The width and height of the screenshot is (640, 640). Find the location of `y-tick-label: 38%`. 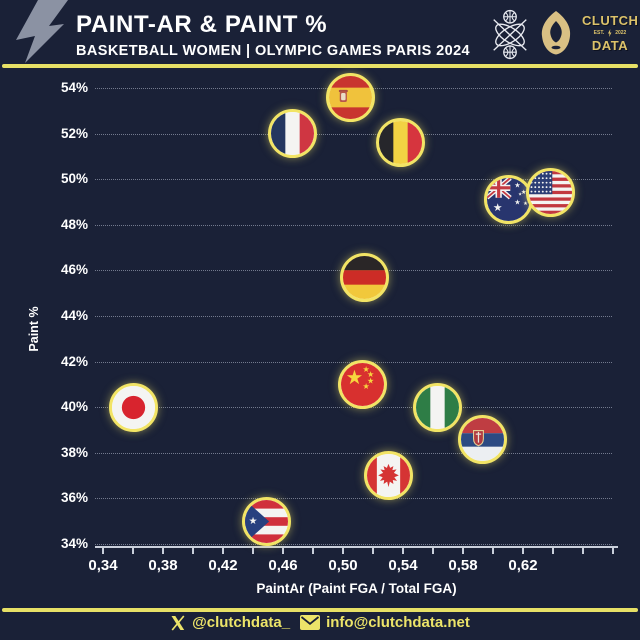

y-tick-label: 38% is located at coordinates (74, 452).